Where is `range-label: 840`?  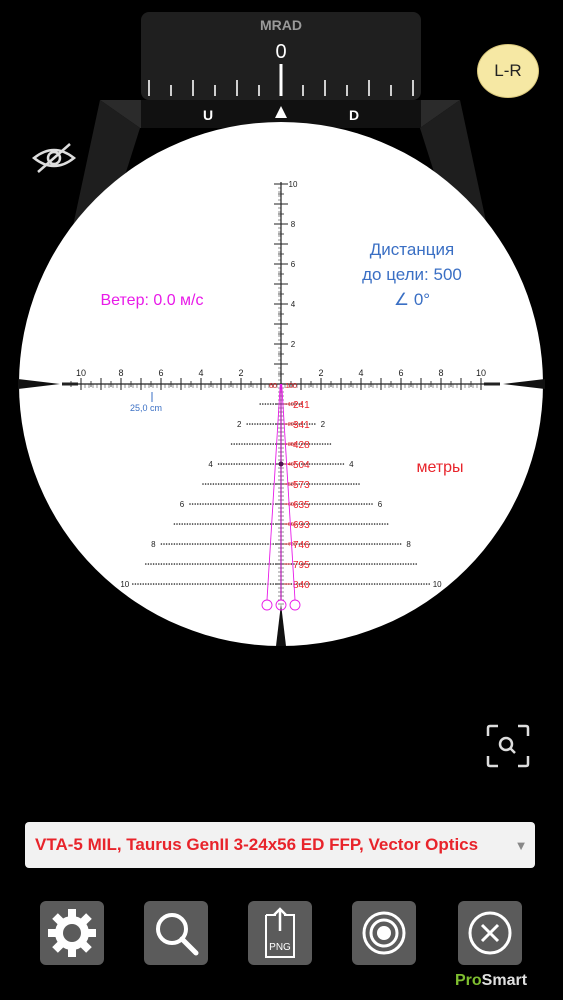
range-label: 840 is located at coordinates (301, 585).